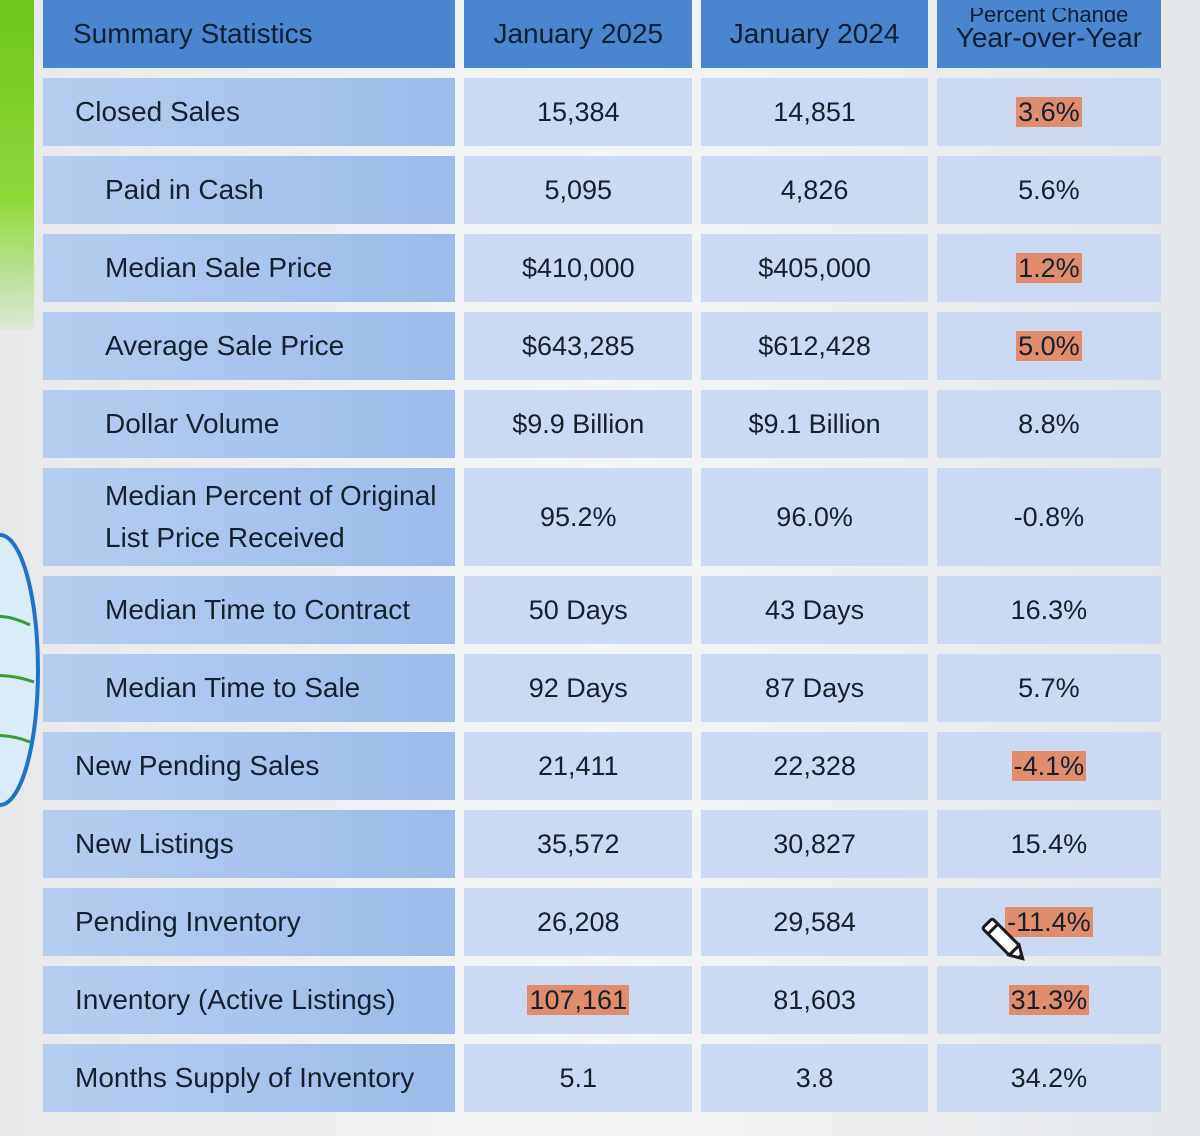 This screenshot has width=1200, height=1136. I want to click on row-label: Median Sale Price, so click(249, 268).